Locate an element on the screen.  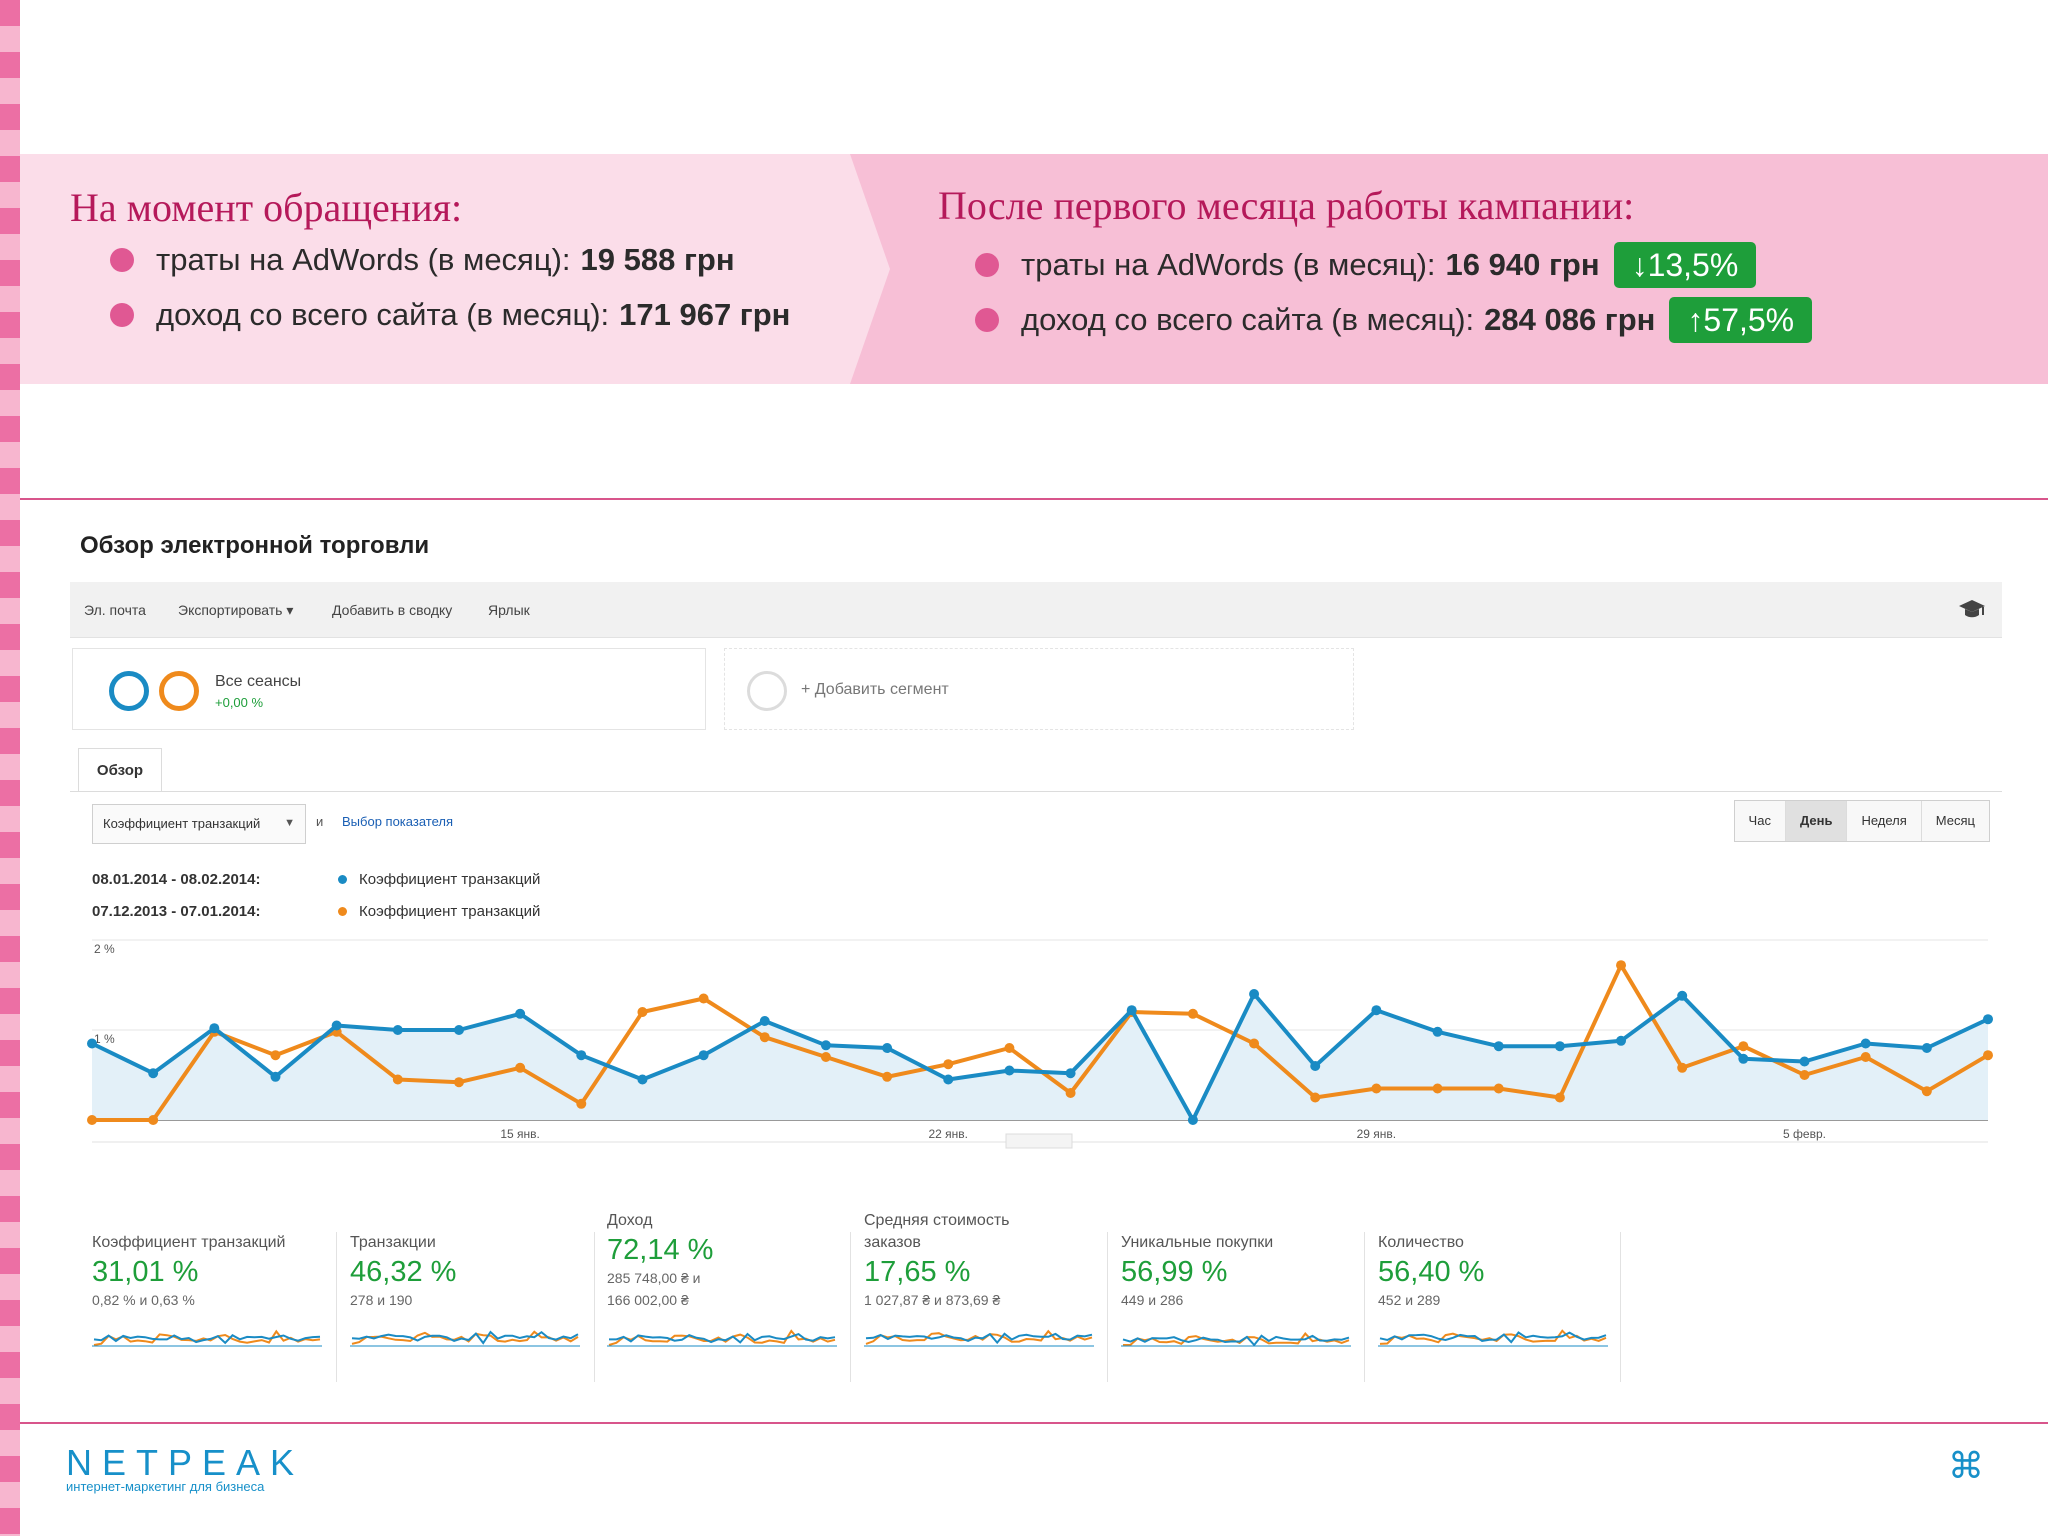
period-week-button: Неделя is located at coordinates (1883, 821).